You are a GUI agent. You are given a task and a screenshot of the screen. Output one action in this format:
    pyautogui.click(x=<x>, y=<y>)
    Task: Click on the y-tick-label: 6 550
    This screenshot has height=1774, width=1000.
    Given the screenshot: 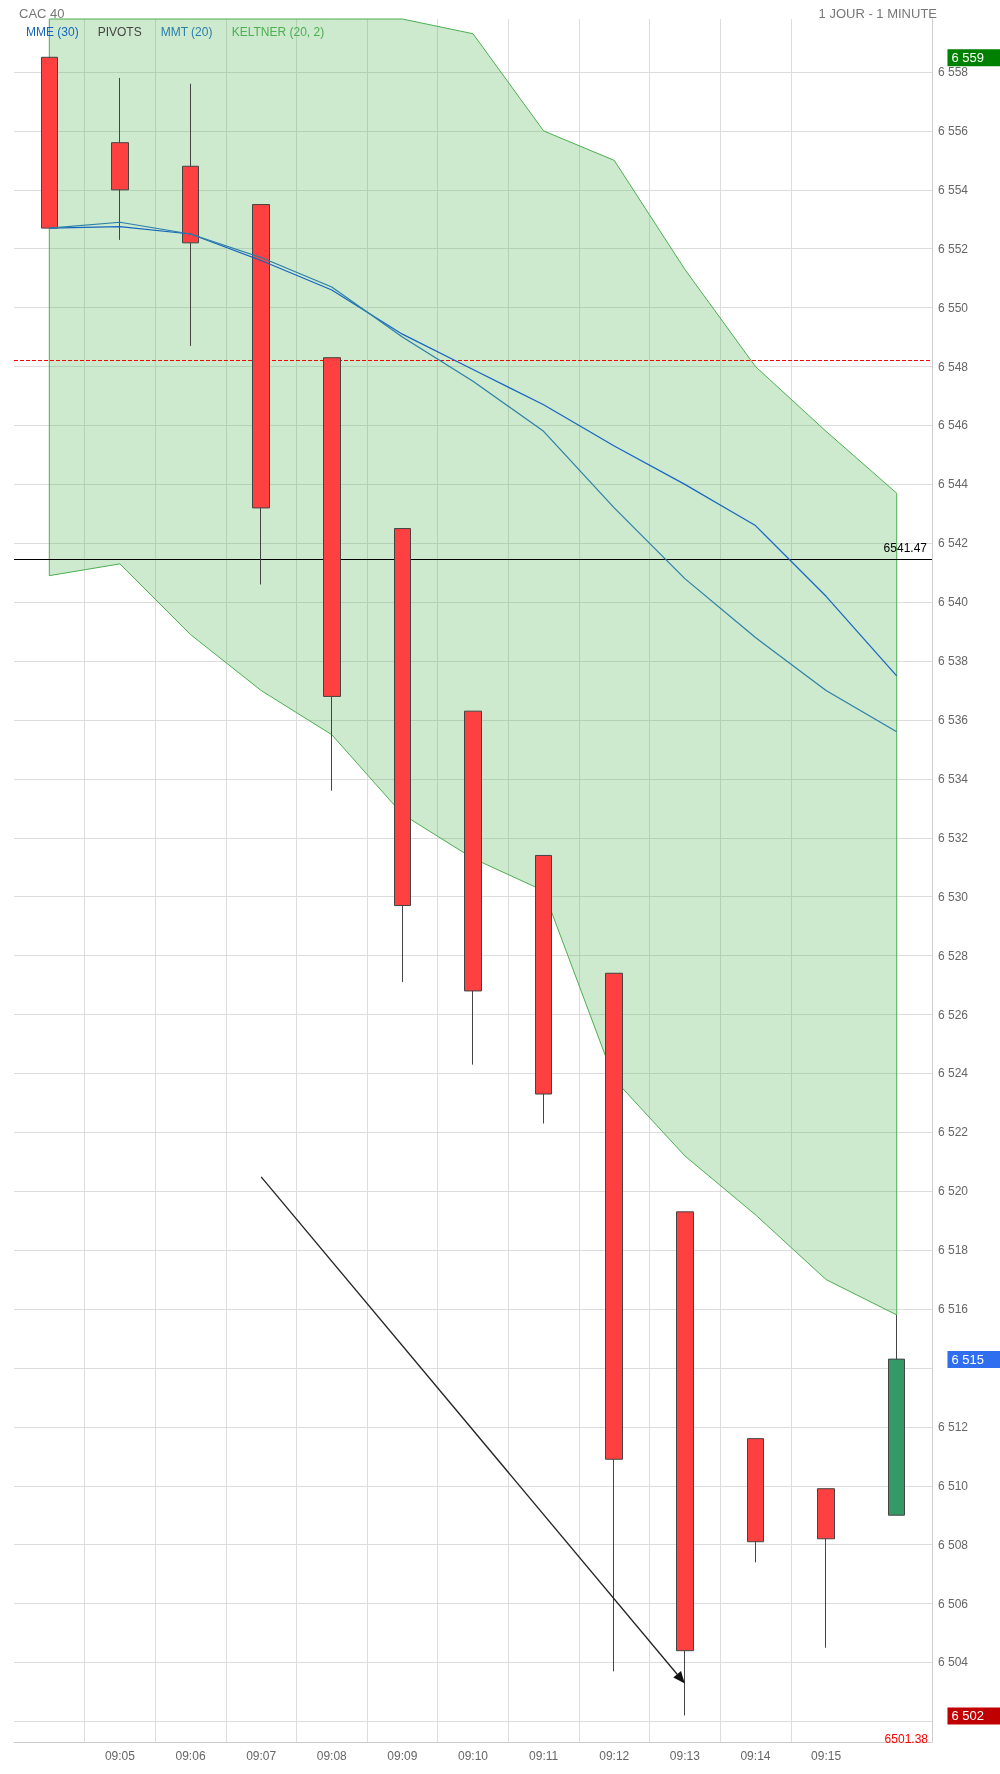 What is the action you would take?
    pyautogui.click(x=953, y=307)
    